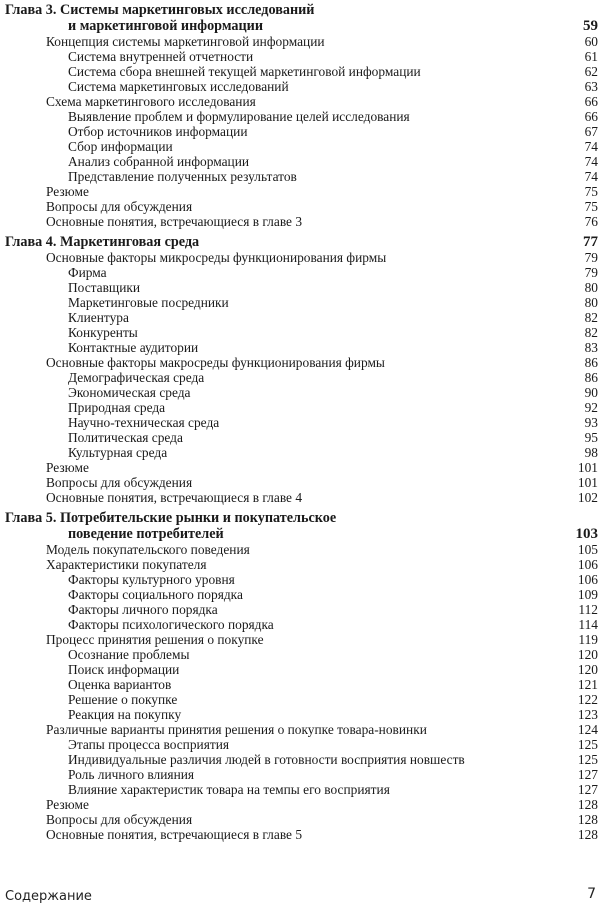 The width and height of the screenshot is (604, 911). What do you see at coordinates (302, 654) in the screenshot?
I see `toc-entry: Осознание проблемы 120` at bounding box center [302, 654].